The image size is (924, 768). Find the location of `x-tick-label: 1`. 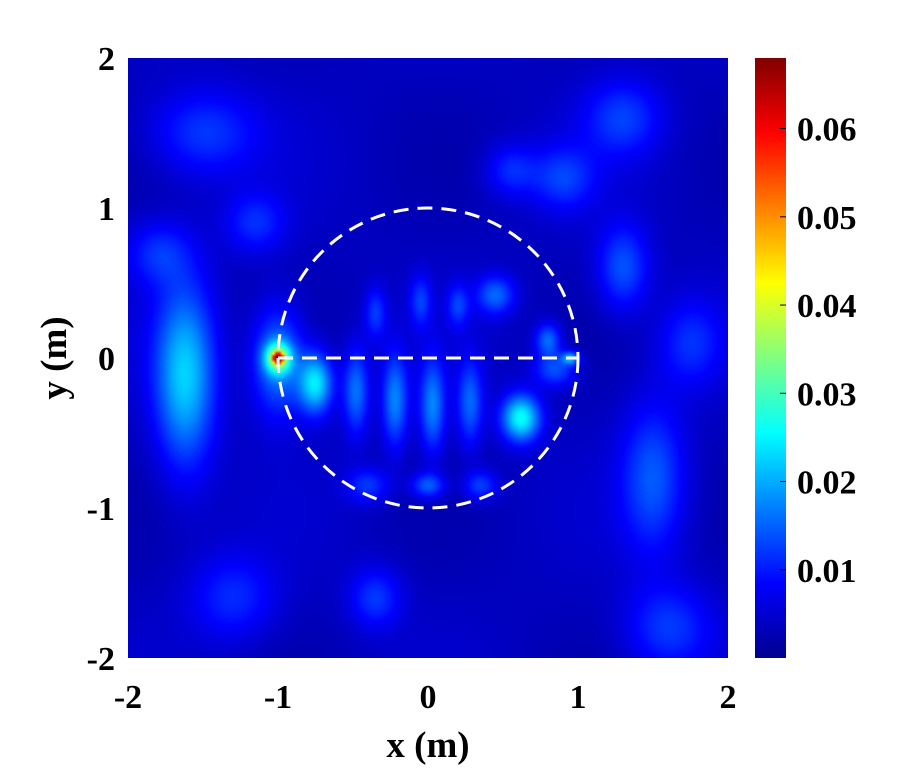

x-tick-label: 1 is located at coordinates (578, 697).